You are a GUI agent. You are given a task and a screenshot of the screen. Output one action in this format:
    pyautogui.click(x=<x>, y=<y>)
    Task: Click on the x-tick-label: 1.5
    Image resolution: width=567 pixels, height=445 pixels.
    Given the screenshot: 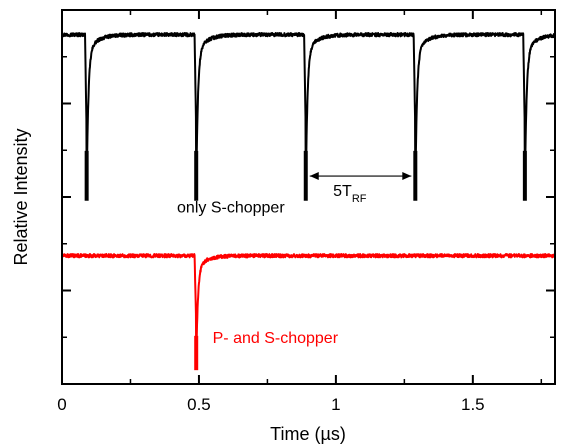 What is the action you would take?
    pyautogui.click(x=473, y=404)
    